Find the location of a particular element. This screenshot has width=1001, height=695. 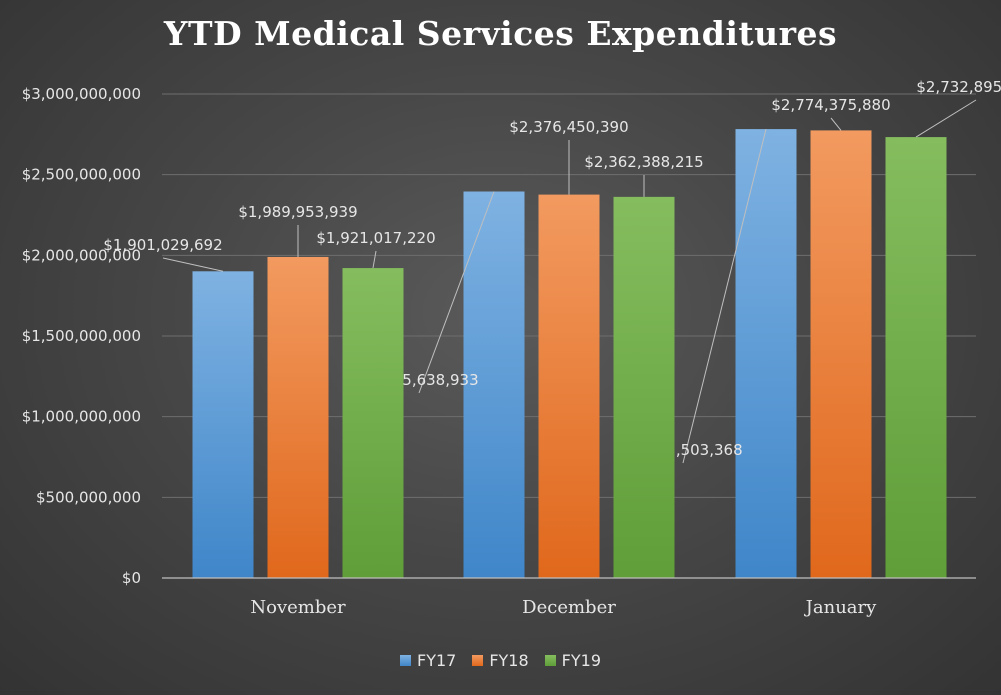

y-tick-label: $1,000,000,000 is located at coordinates (81, 417).